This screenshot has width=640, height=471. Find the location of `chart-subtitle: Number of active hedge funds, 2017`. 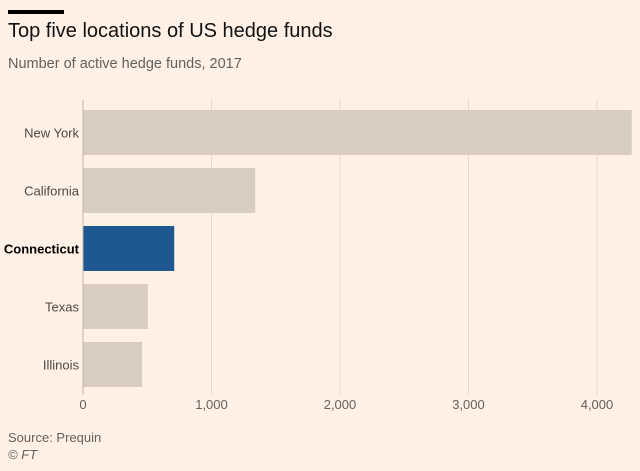

chart-subtitle: Number of active hedge funds, 2017 is located at coordinates (125, 64).